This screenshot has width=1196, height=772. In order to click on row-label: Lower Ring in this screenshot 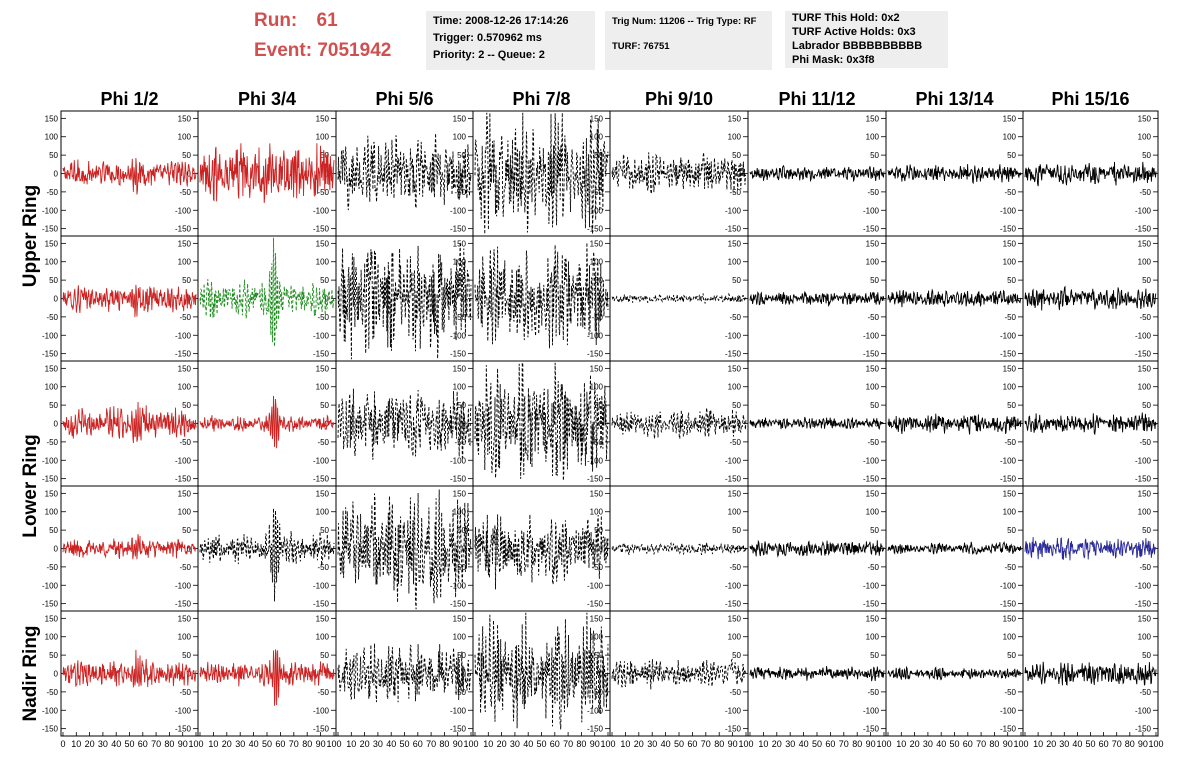, I will do `click(30, 485)`.